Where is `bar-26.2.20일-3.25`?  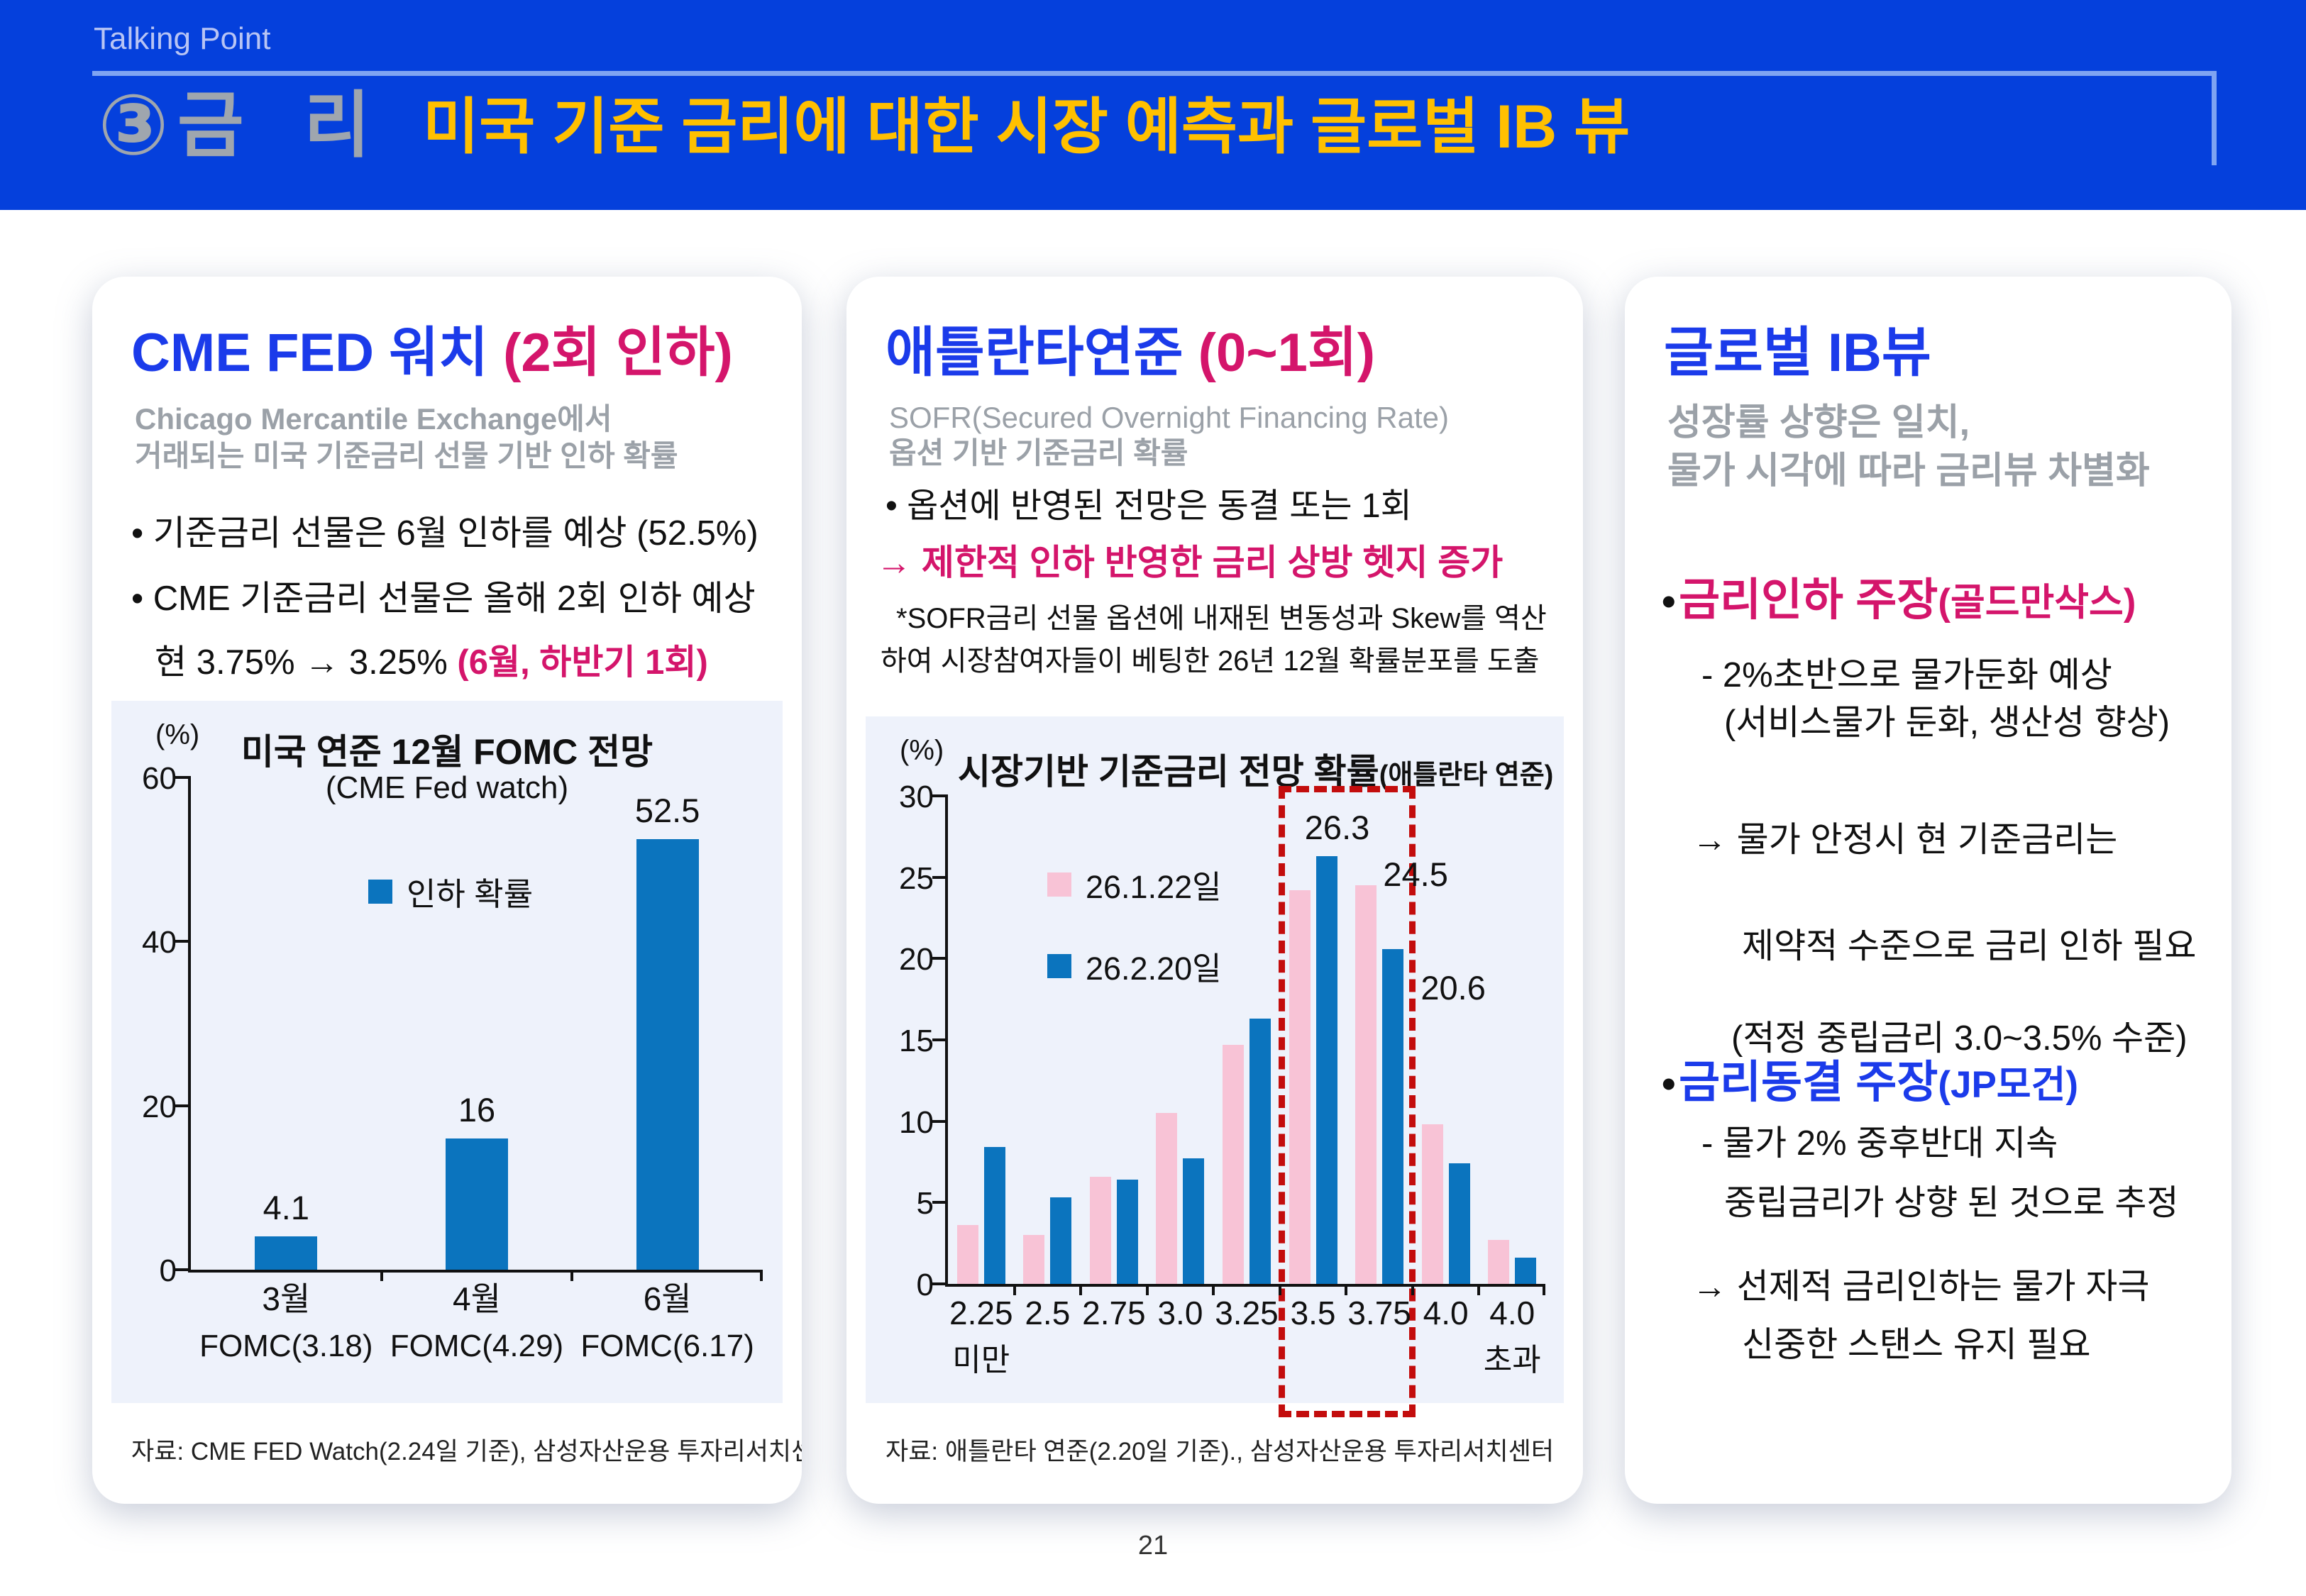 bar-26.2.20일-3.25 is located at coordinates (1260, 1151).